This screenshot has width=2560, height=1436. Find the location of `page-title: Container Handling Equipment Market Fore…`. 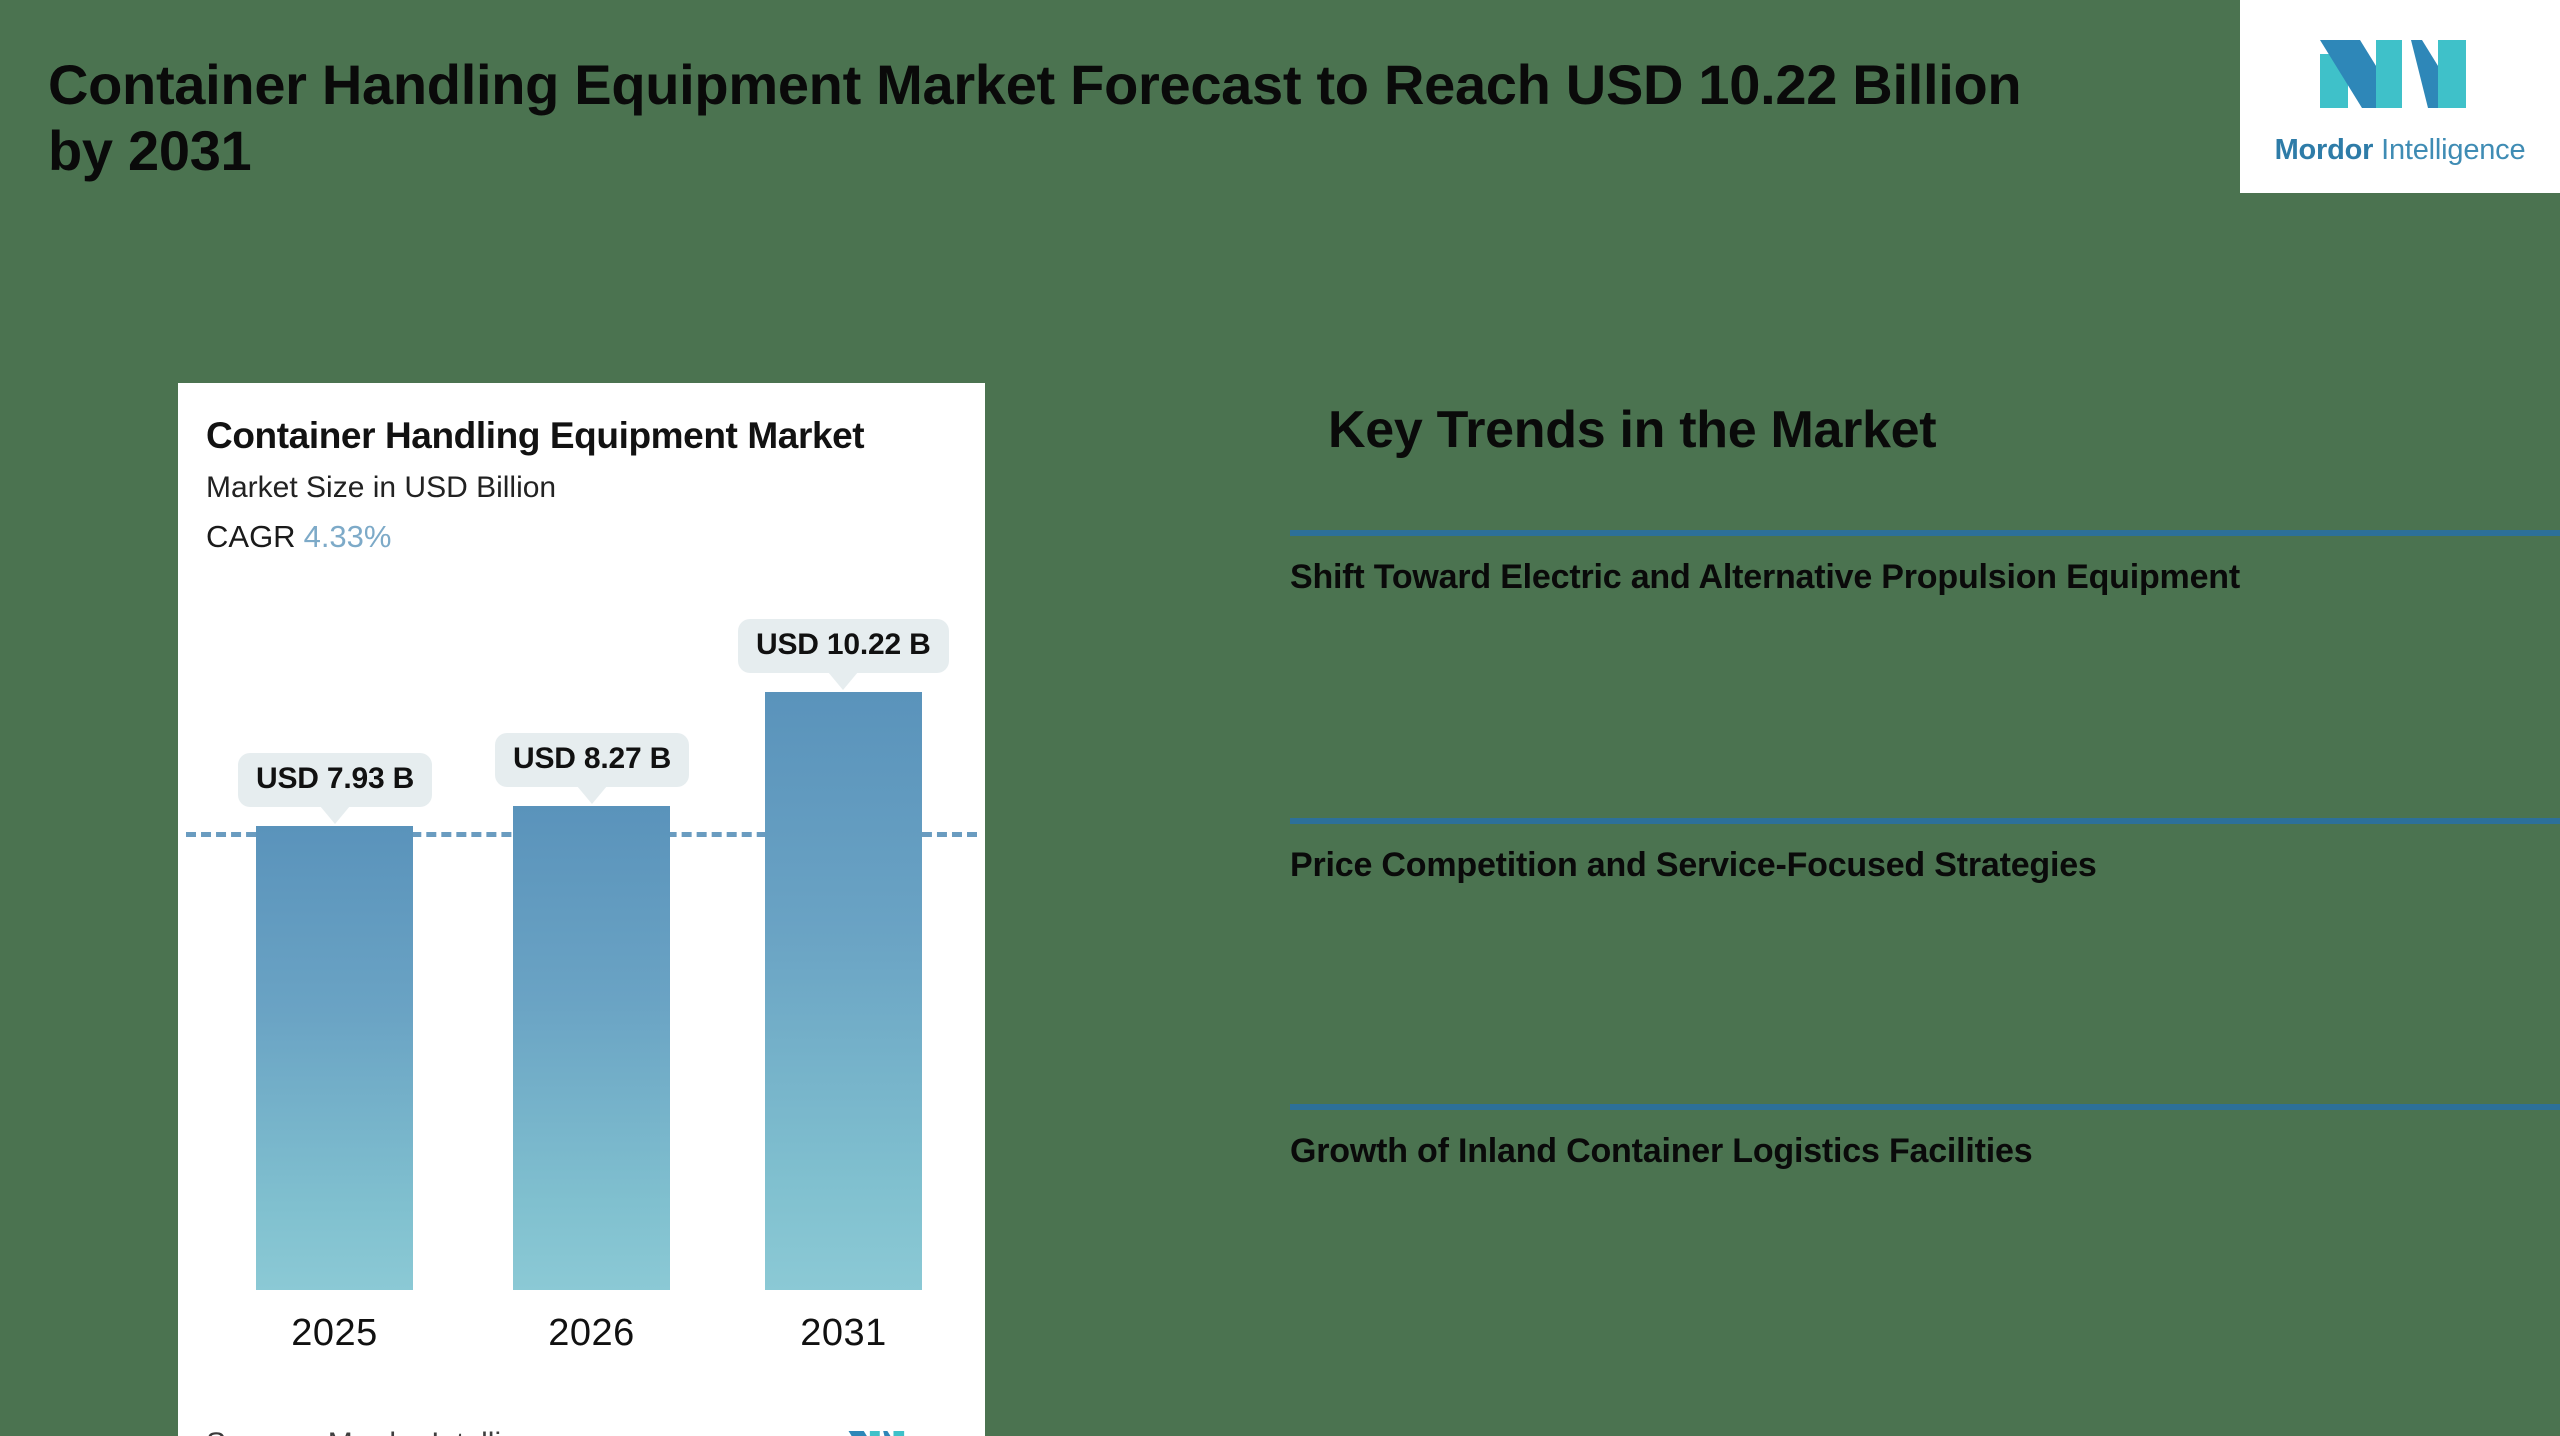

page-title: Container Handling Equipment Market Fore… is located at coordinates (1035, 118).